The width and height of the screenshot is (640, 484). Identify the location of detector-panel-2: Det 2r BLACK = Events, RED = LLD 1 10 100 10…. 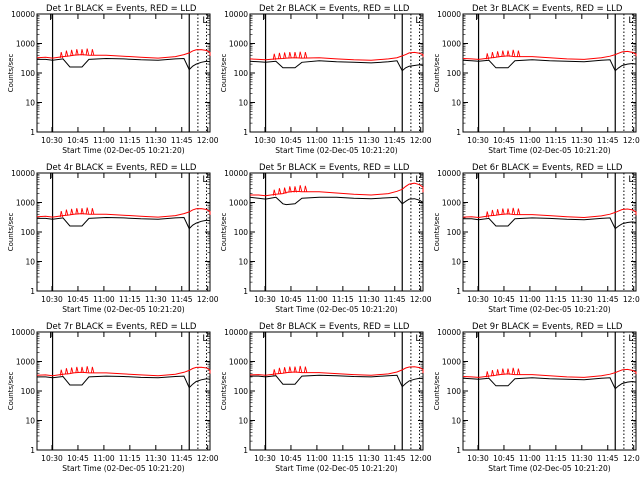
(326, 79).